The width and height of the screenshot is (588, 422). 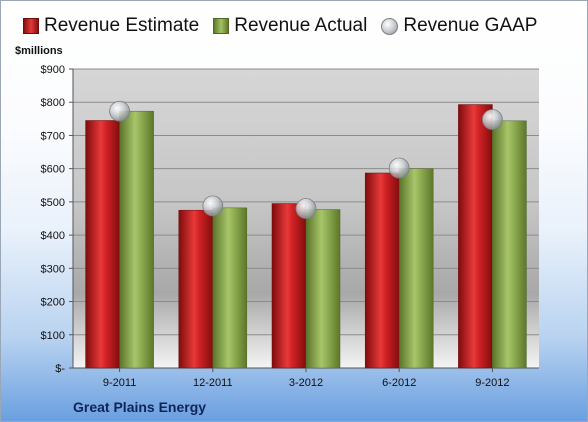 I want to click on x-tick-label: 3-2012, so click(x=306, y=383).